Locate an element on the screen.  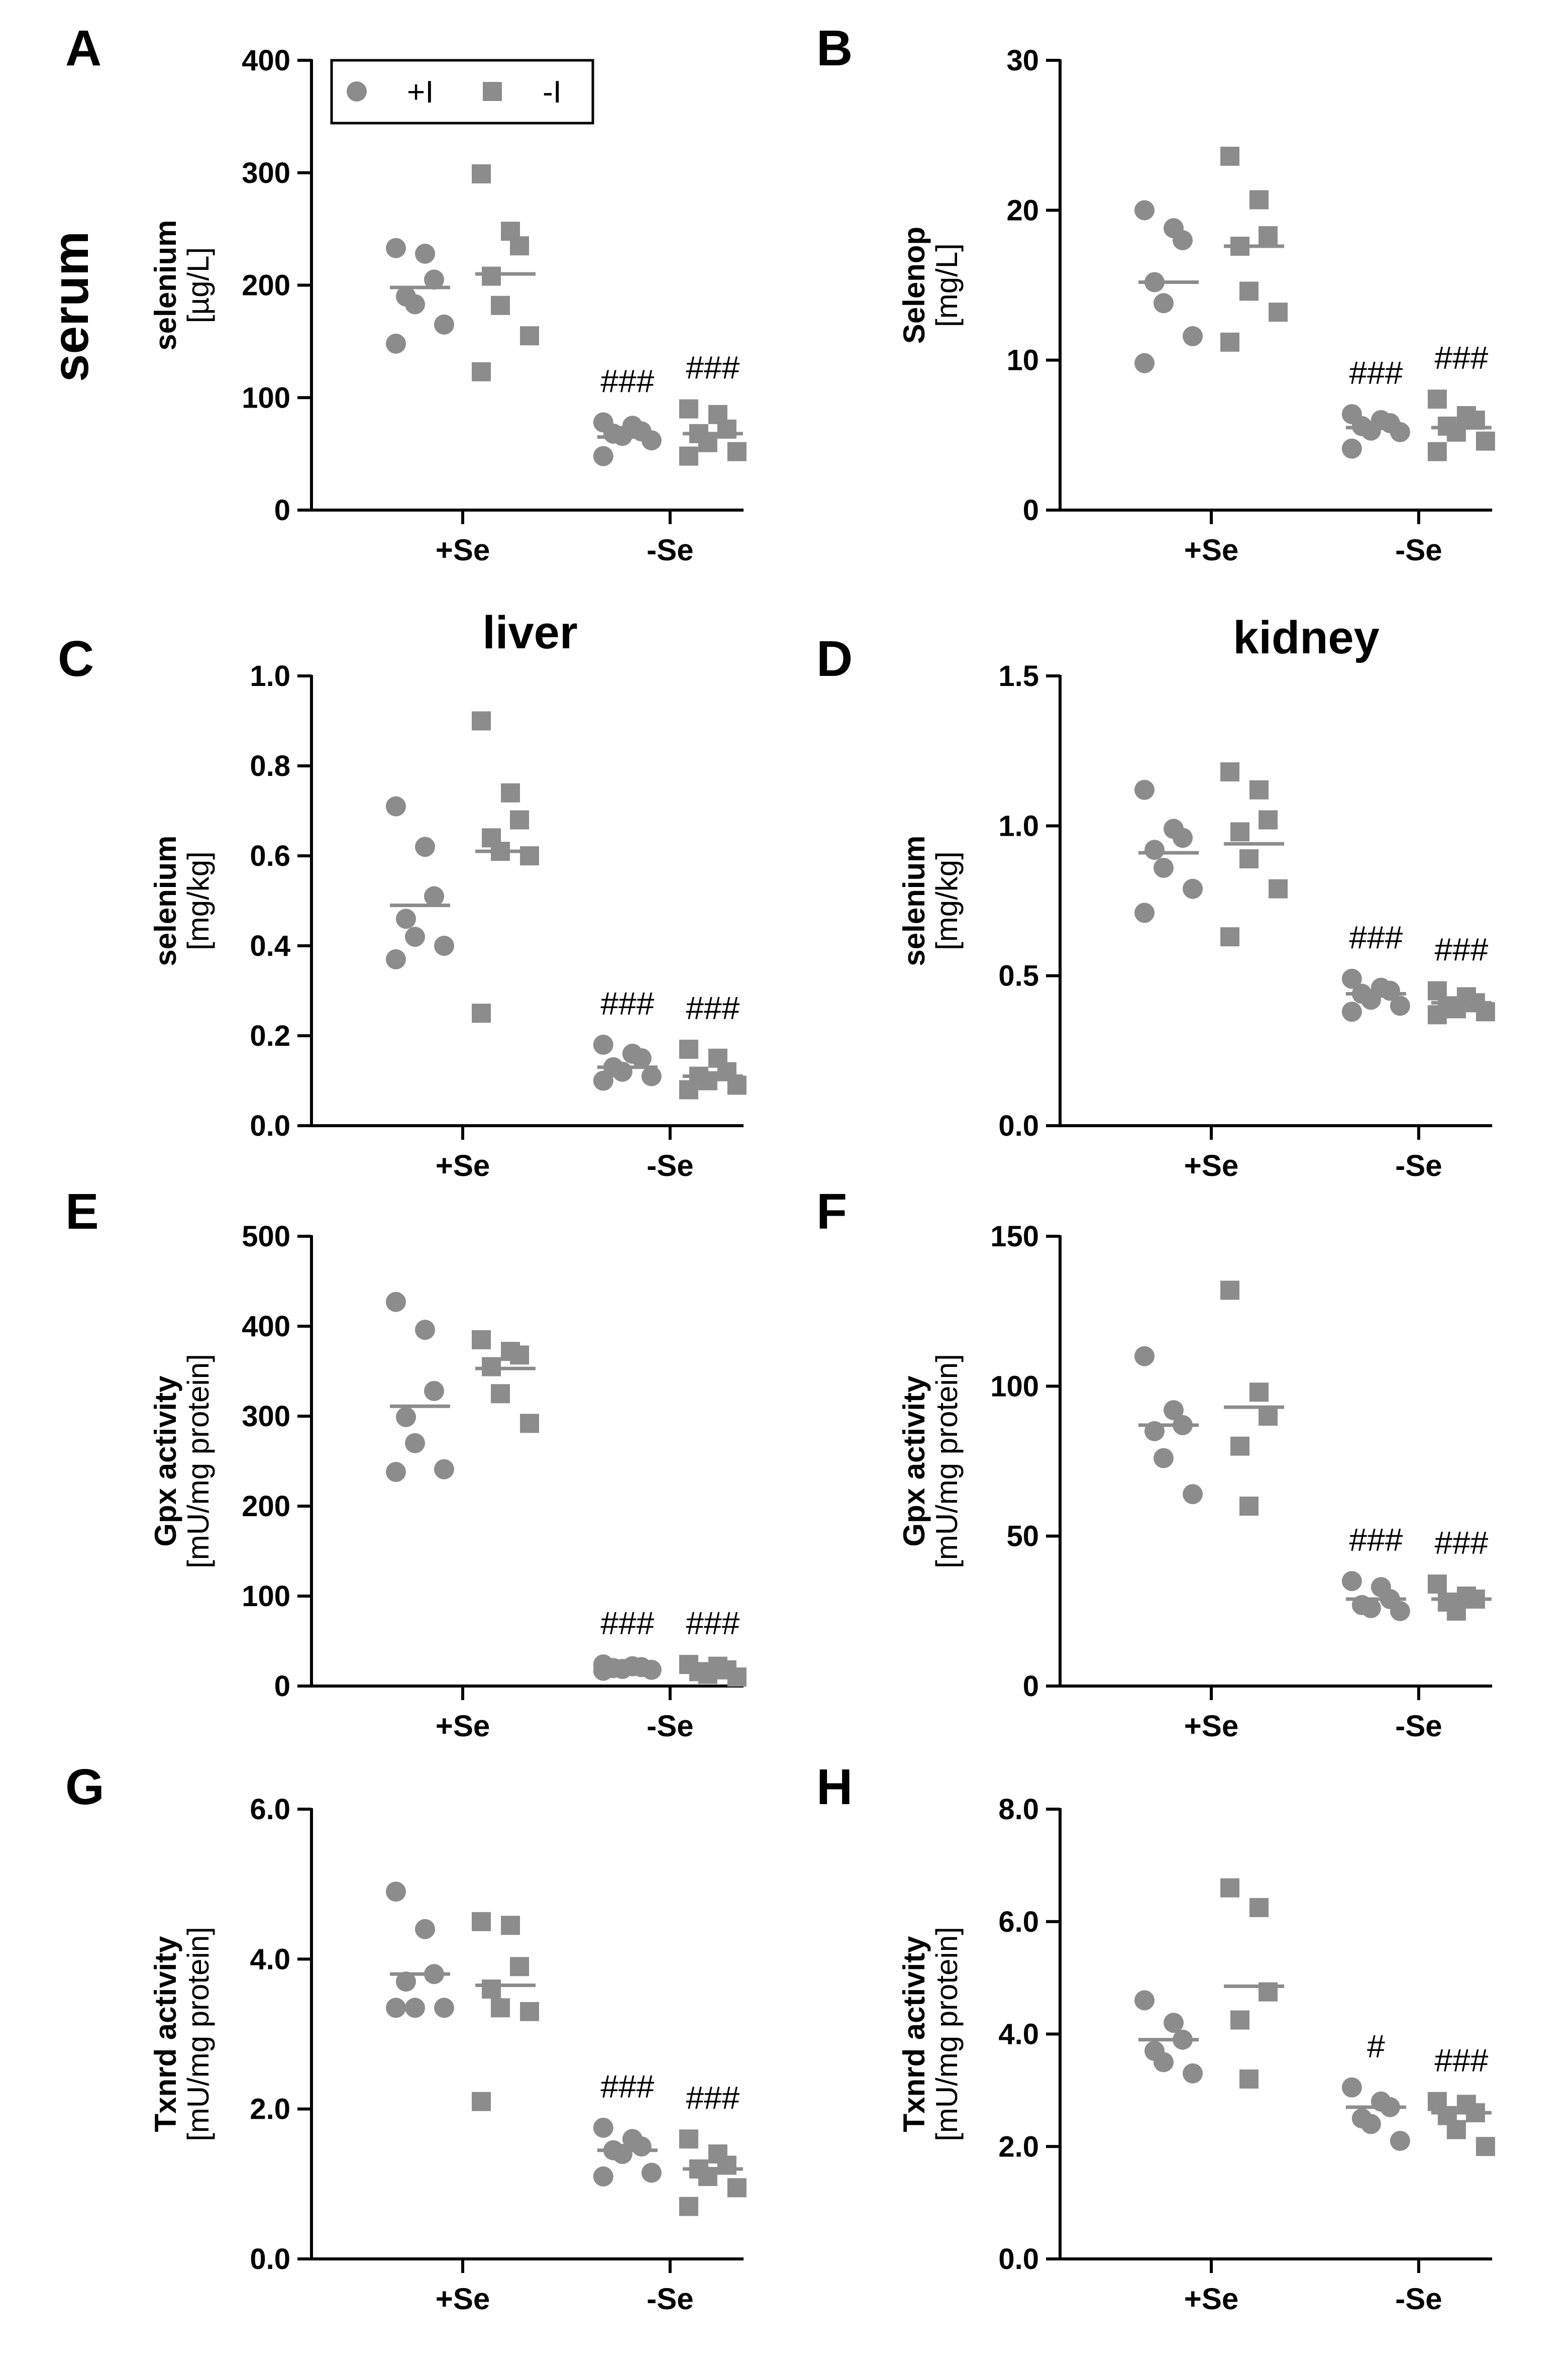
legend-label-plus-i: +I is located at coordinates (420, 92).